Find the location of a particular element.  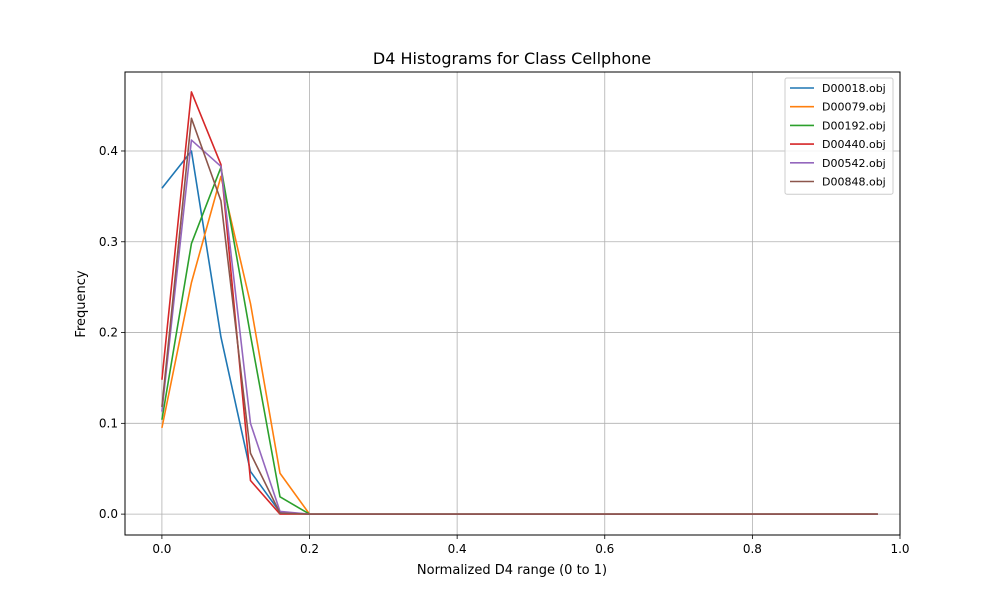

x-tick-label: 1.0 is located at coordinates (899, 549).